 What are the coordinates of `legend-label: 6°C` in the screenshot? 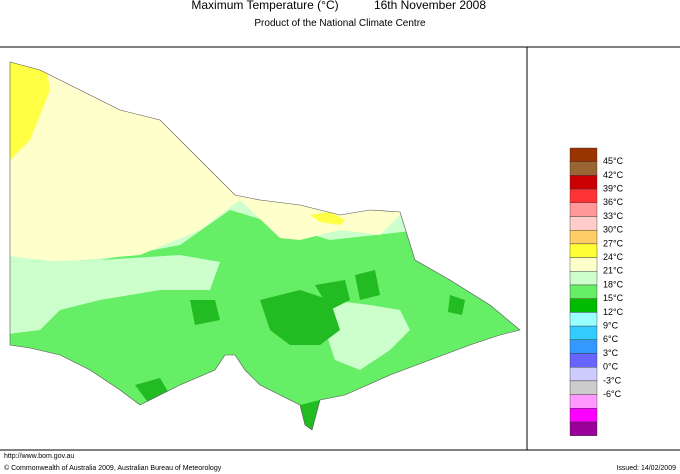 It's located at (611, 339).